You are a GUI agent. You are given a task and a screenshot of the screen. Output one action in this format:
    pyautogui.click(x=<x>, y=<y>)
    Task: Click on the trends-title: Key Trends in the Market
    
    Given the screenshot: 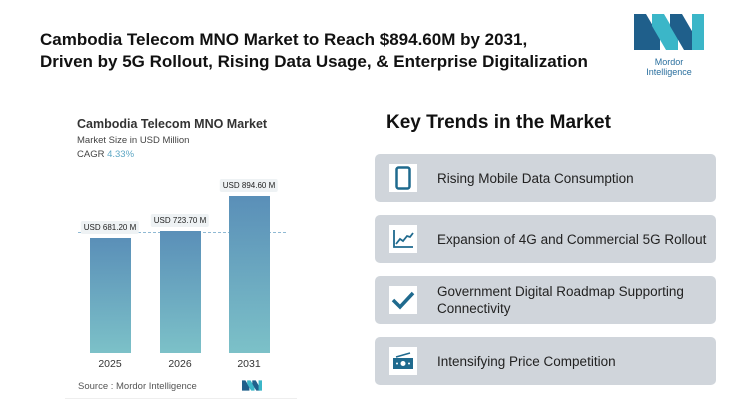 What is the action you would take?
    pyautogui.click(x=498, y=122)
    